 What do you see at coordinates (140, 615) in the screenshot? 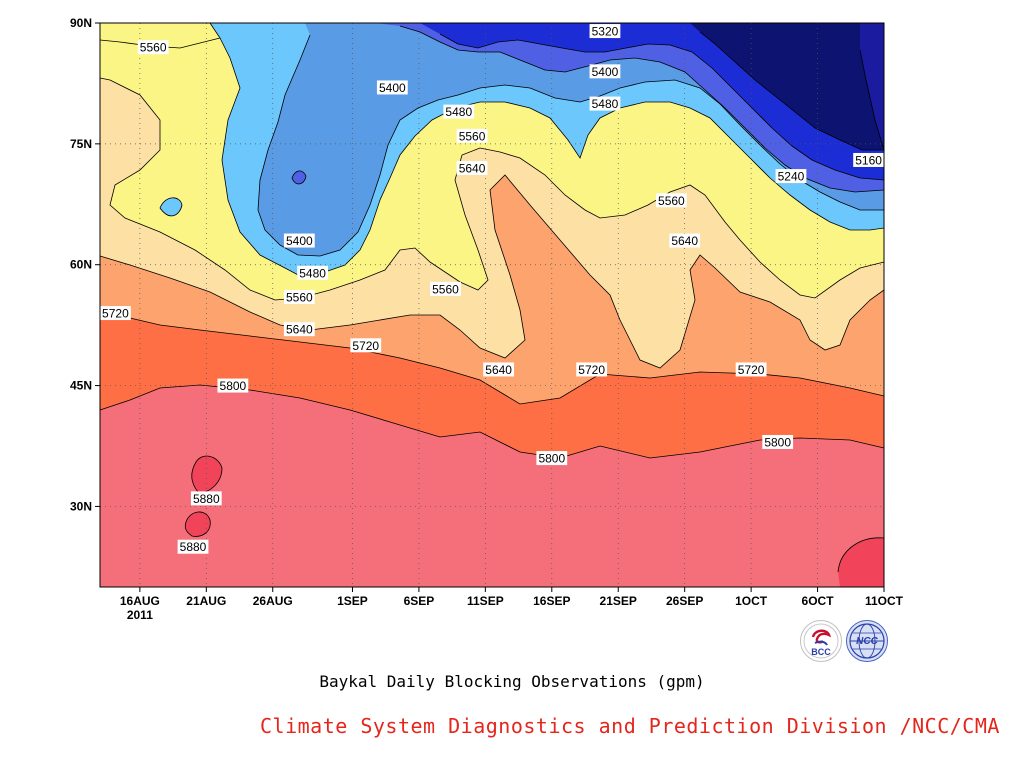
I see `x-tick-sublabel: 2011` at bounding box center [140, 615].